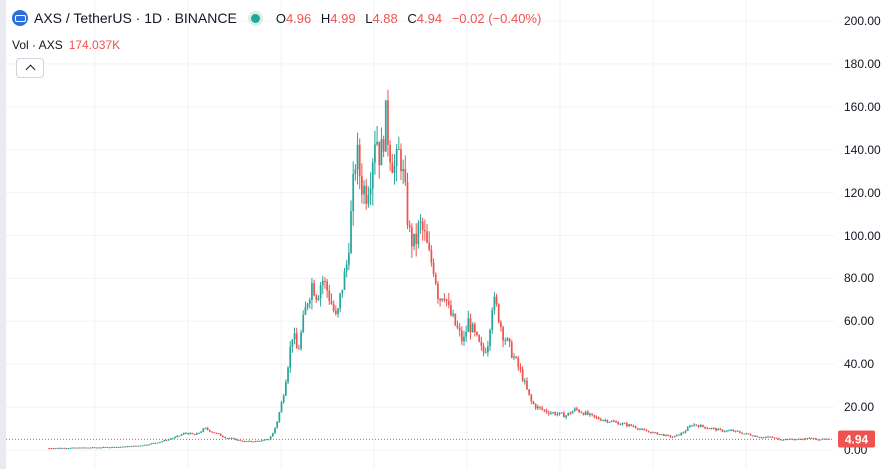  Describe the element at coordinates (255, 18) in the screenshot. I see `market-status-dot-icon` at that location.